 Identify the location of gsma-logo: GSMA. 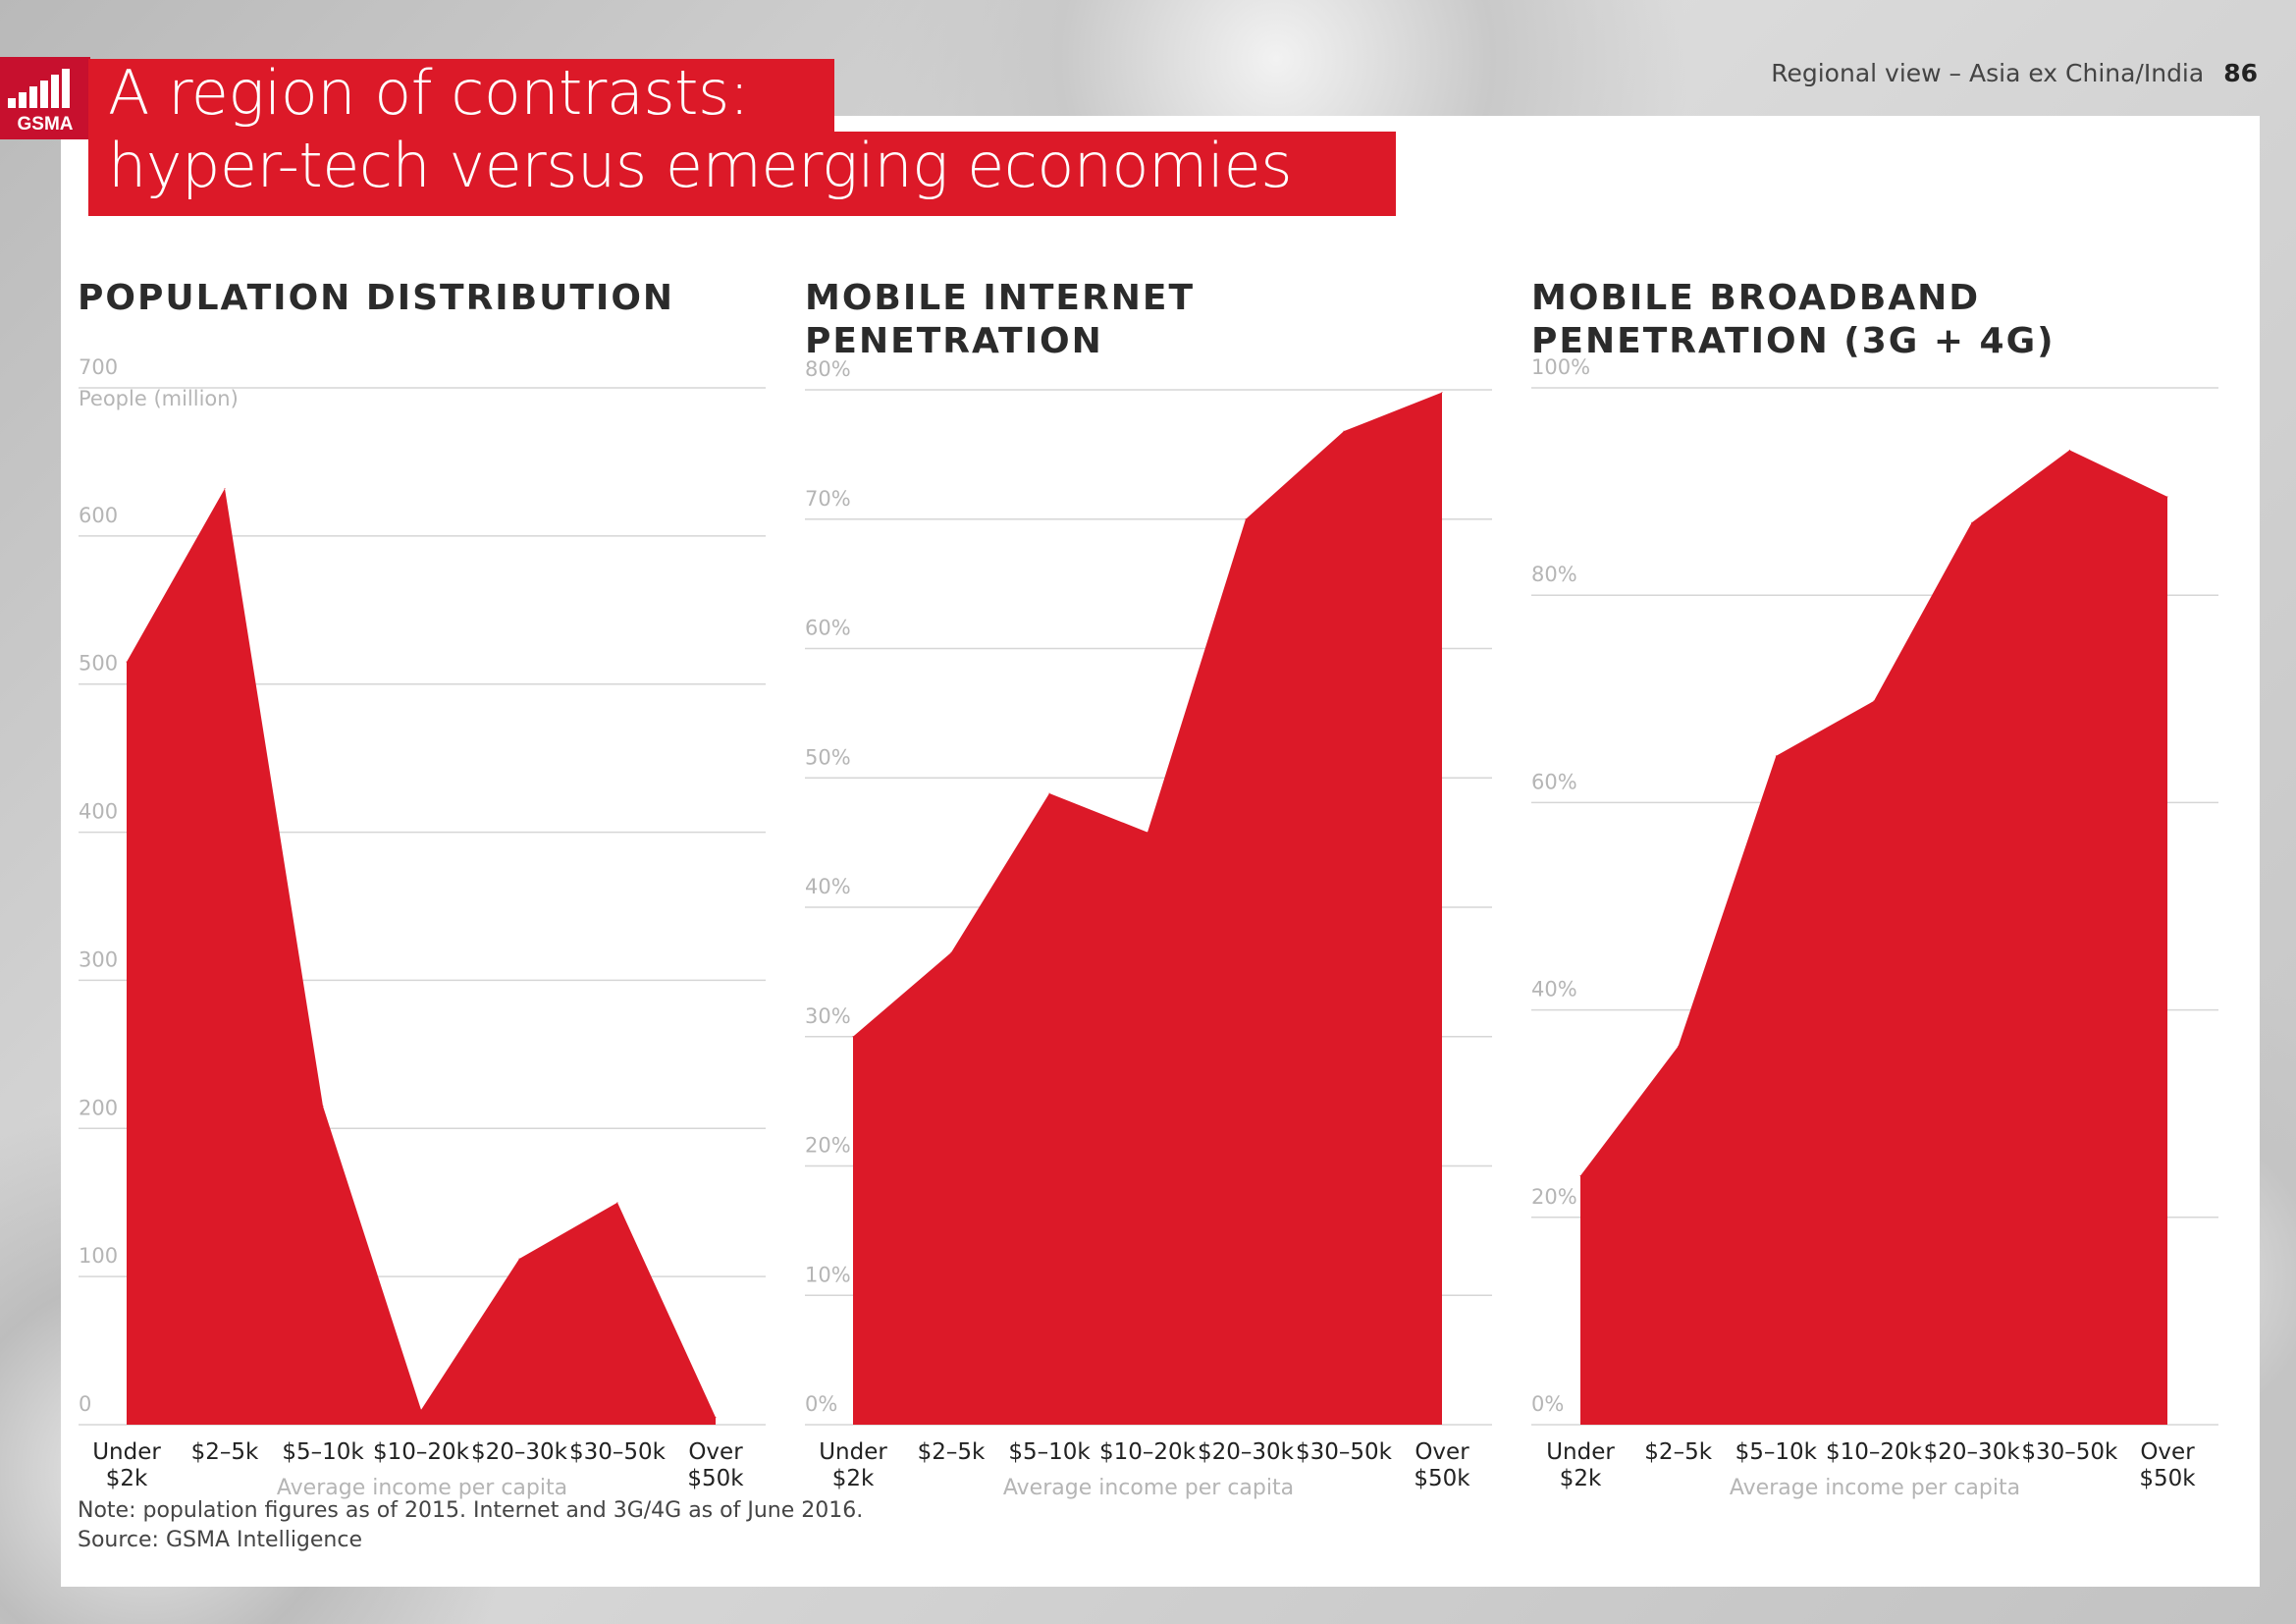
(45, 98).